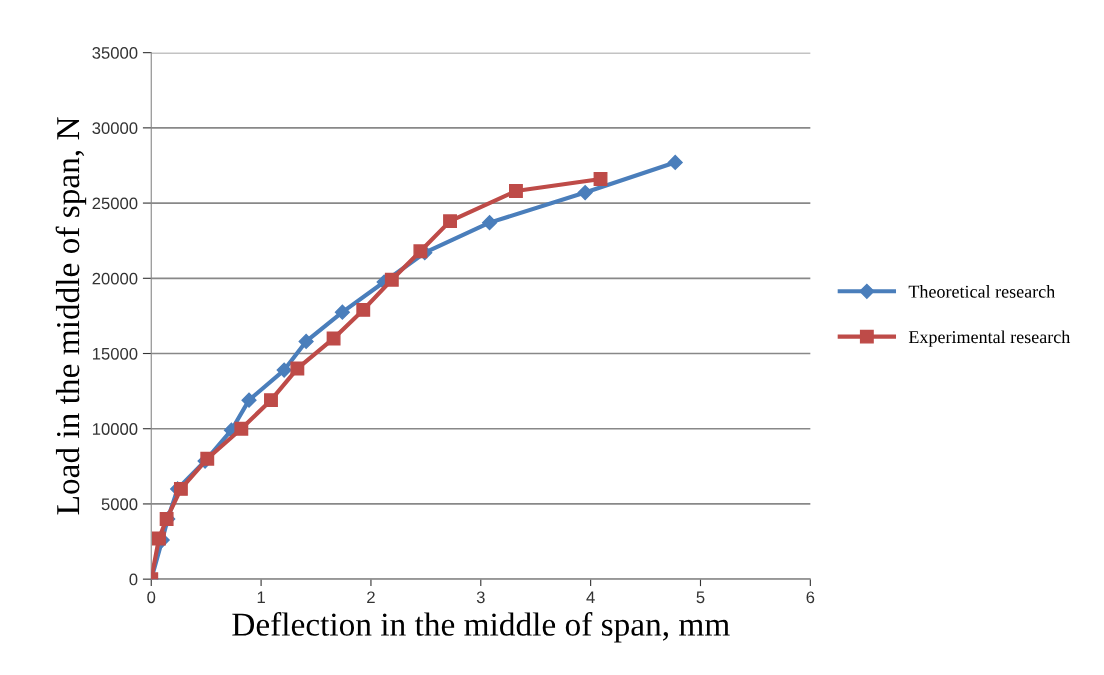 The image size is (1104, 675). Describe the element at coordinates (133, 579) in the screenshot. I see `y-tick-label: 0` at that location.